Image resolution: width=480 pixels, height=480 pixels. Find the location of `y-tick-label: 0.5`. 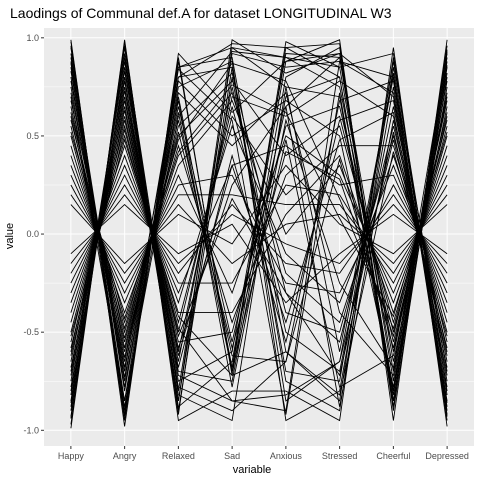

y-tick-label: 0.5 is located at coordinates (32, 136).